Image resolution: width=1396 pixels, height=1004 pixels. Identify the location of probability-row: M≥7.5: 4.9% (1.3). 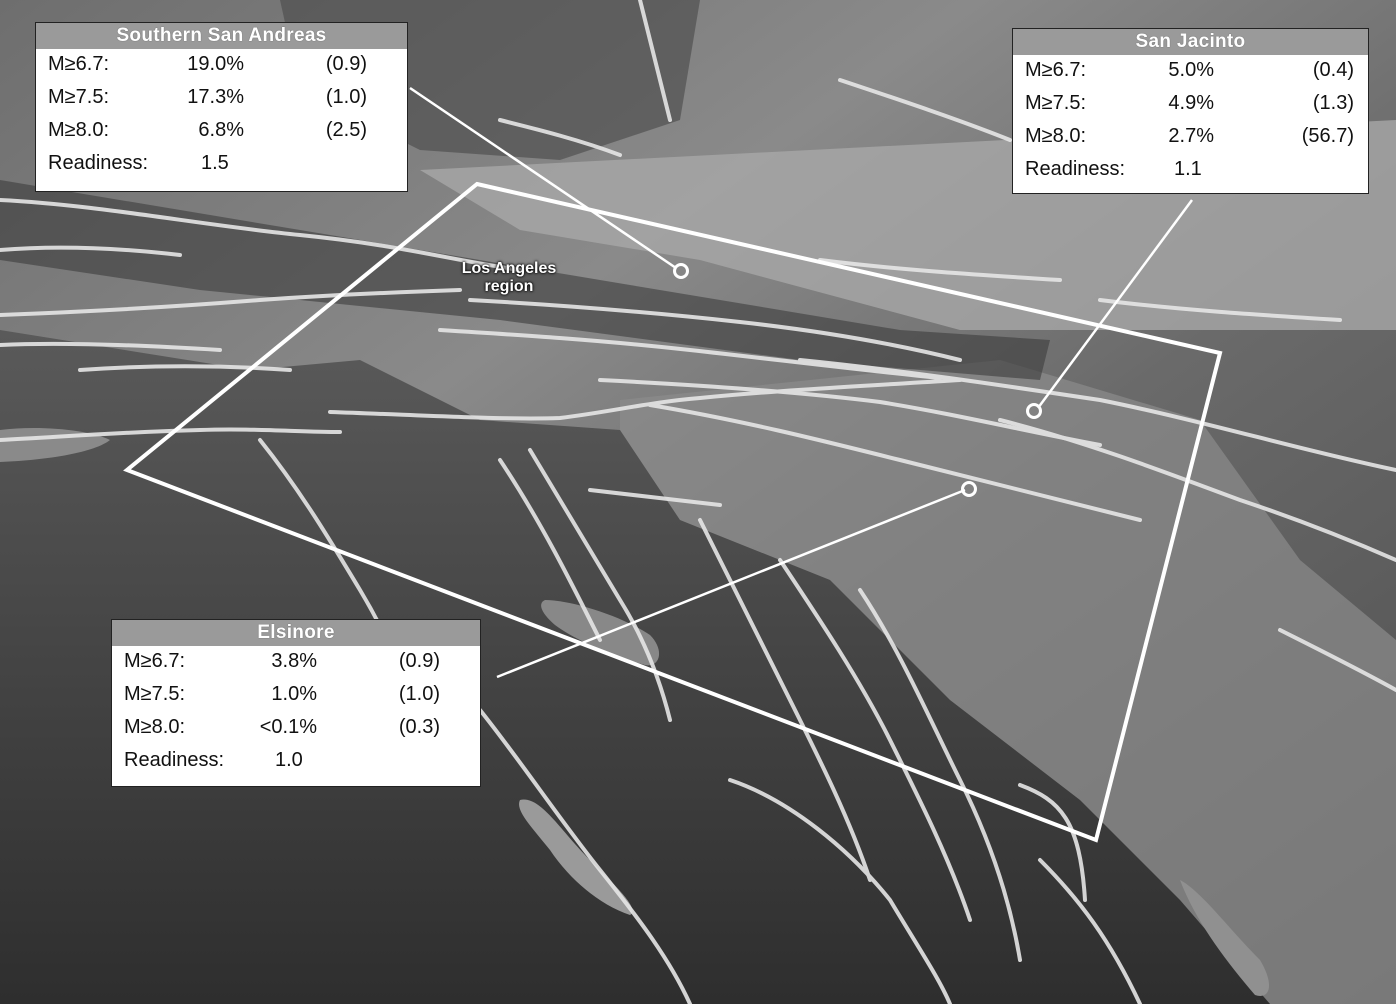
(1190, 104).